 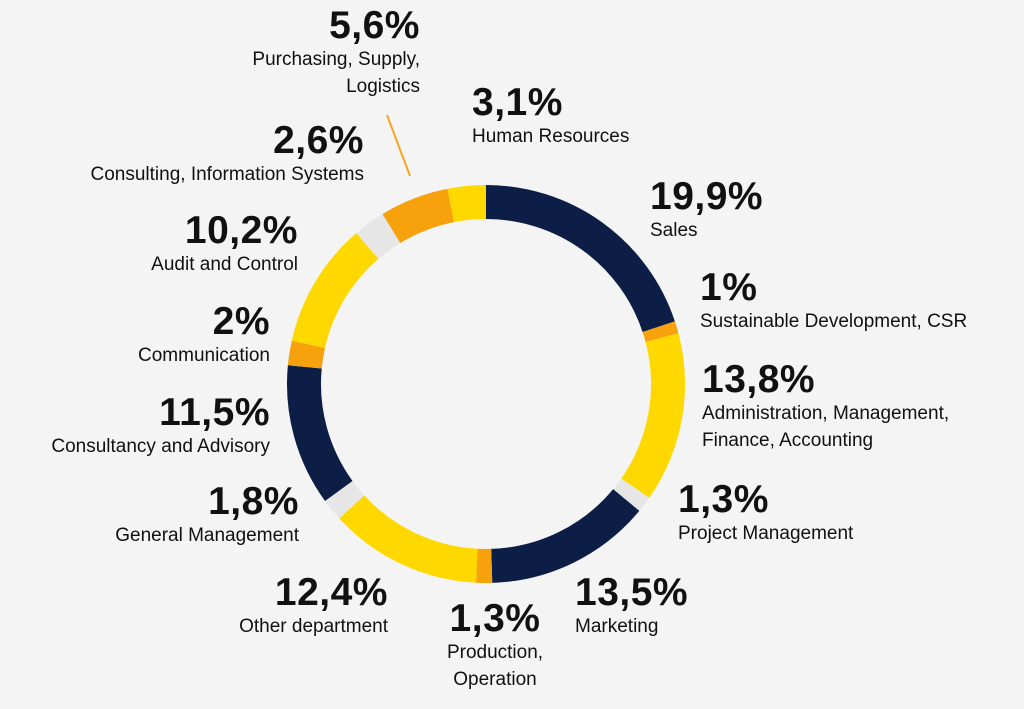 What do you see at coordinates (374, 25) in the screenshot?
I see `pct-purchasing: 5,6%` at bounding box center [374, 25].